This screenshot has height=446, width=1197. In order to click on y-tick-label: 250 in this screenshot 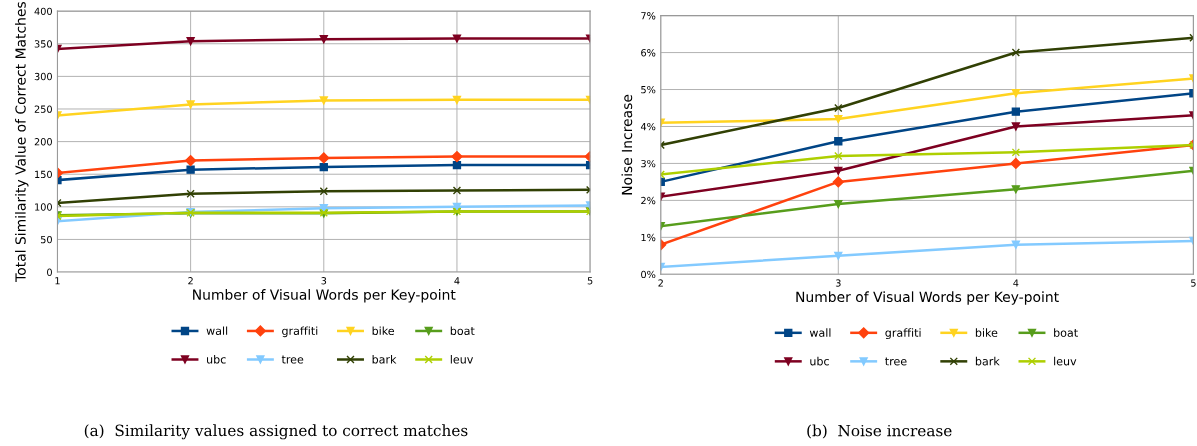, I will do `click(43, 109)`.